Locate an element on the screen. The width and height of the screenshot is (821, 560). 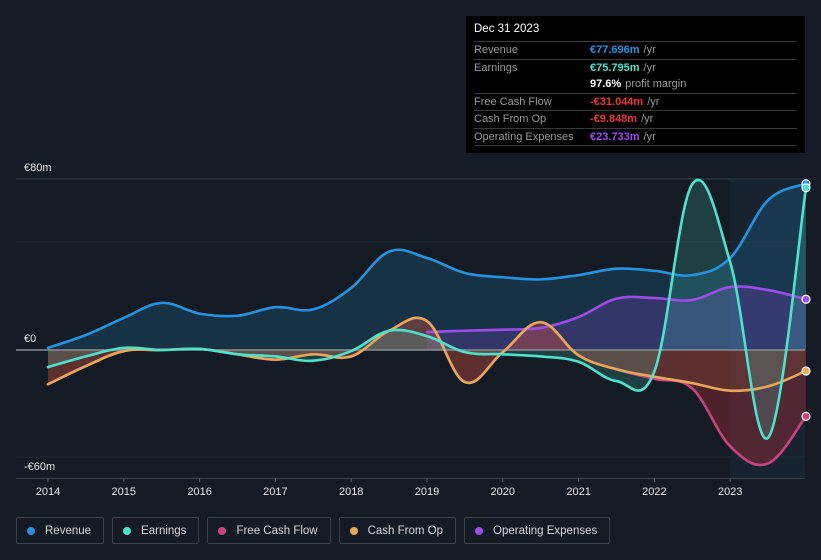
tooltip-value: -€9.848m is located at coordinates (614, 119).